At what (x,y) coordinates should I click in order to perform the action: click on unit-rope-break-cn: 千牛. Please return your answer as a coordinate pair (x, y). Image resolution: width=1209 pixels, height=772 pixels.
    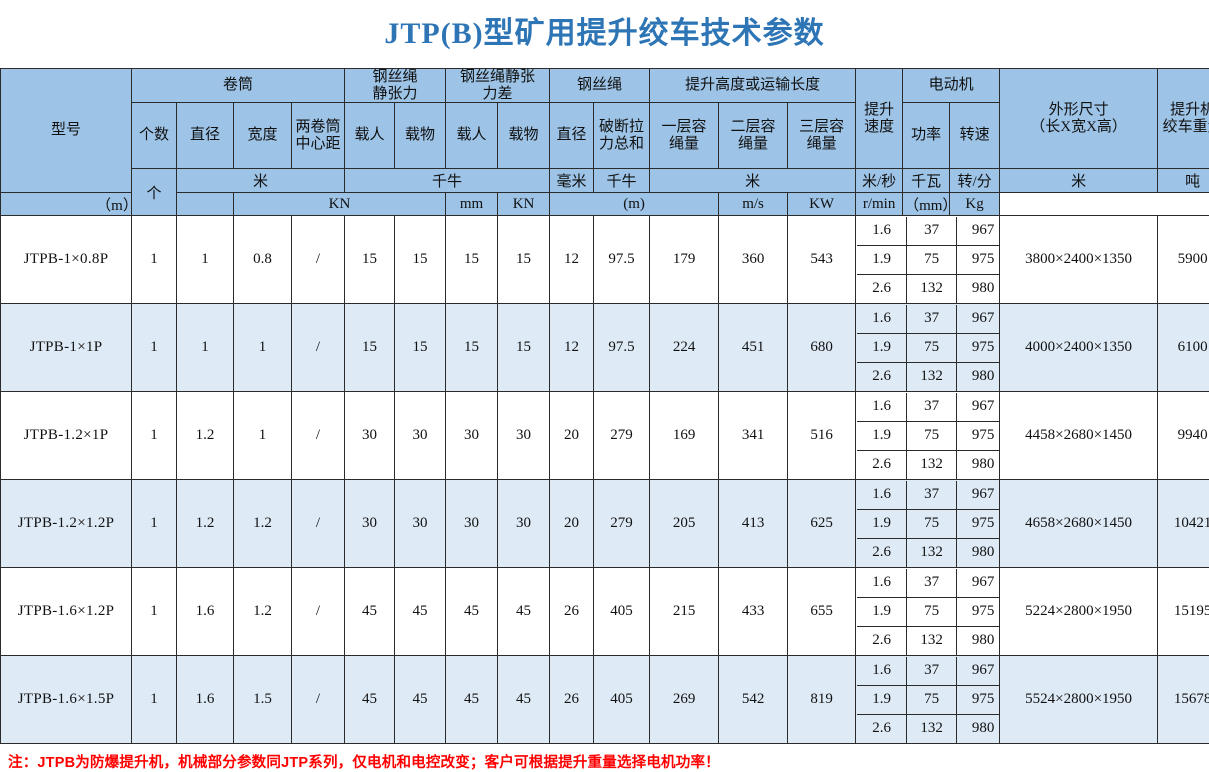
    Looking at the image, I should click on (622, 180).